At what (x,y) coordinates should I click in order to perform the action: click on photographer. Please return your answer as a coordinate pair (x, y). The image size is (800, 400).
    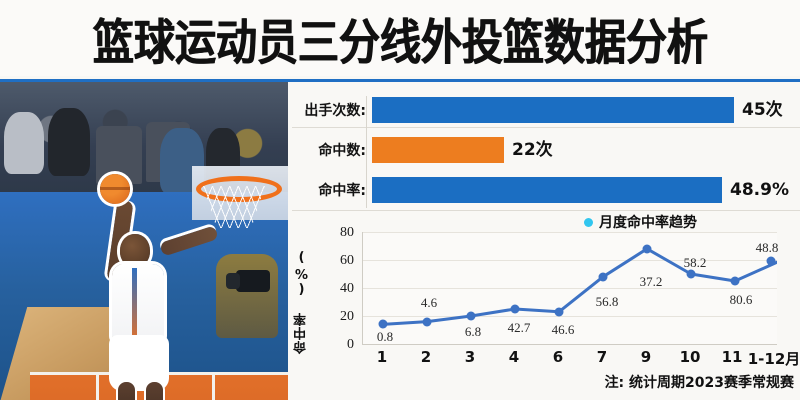
    Looking at the image, I should click on (247, 296).